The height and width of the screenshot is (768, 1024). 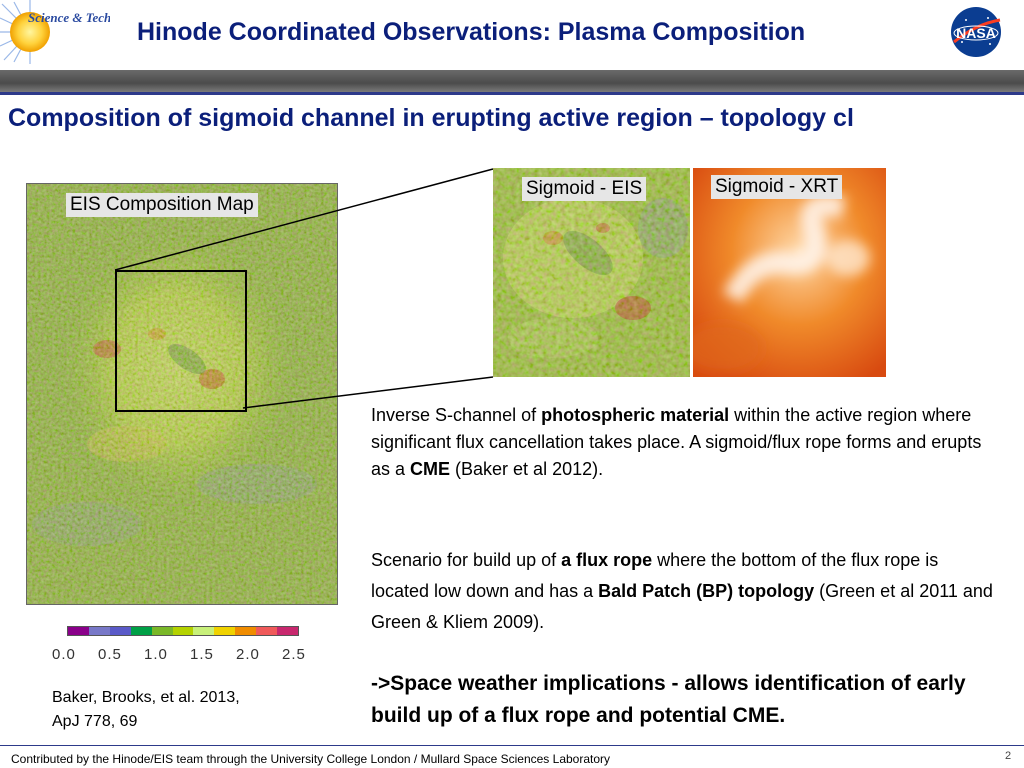 I want to click on header-bar, so click(x=512, y=81).